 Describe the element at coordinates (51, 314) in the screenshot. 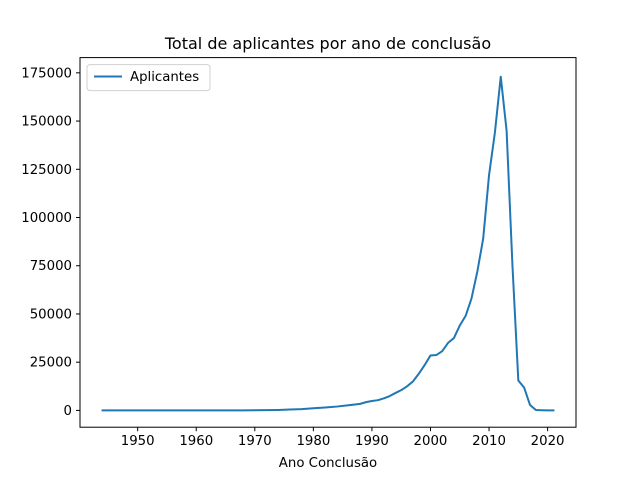

I see `y-tick-label: 50000` at that location.